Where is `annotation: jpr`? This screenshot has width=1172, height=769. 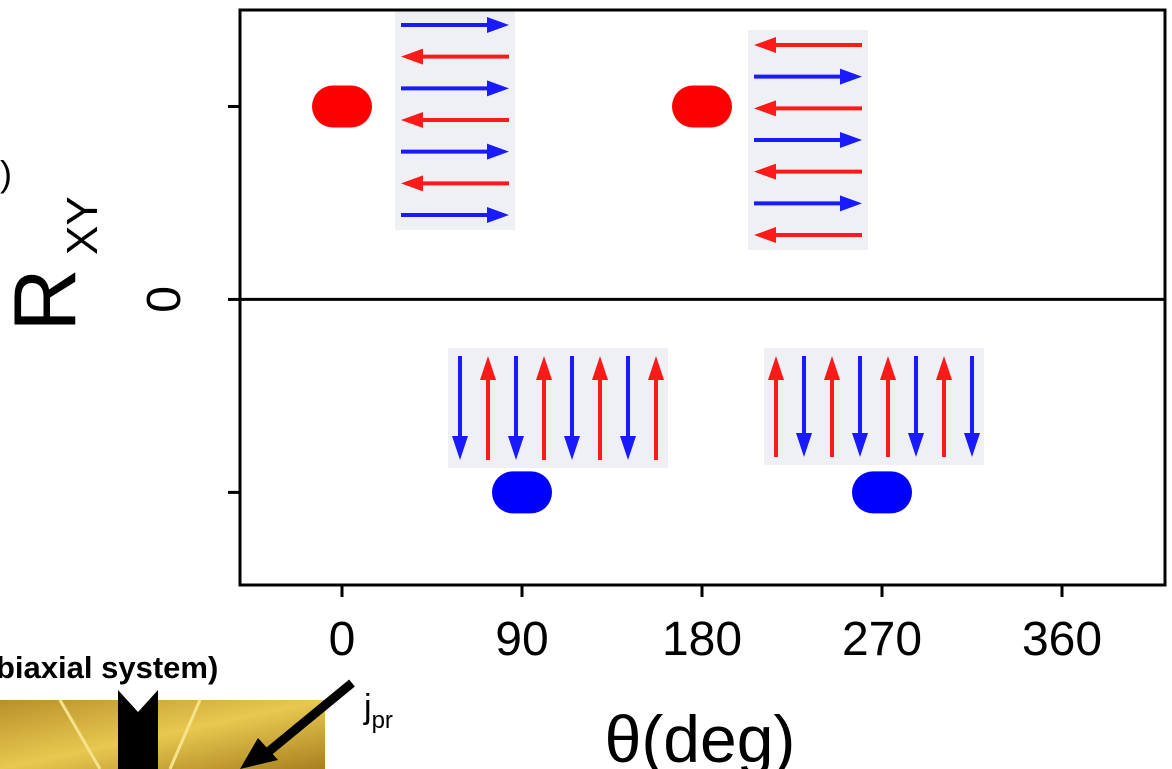 annotation: jpr is located at coordinates (378, 711).